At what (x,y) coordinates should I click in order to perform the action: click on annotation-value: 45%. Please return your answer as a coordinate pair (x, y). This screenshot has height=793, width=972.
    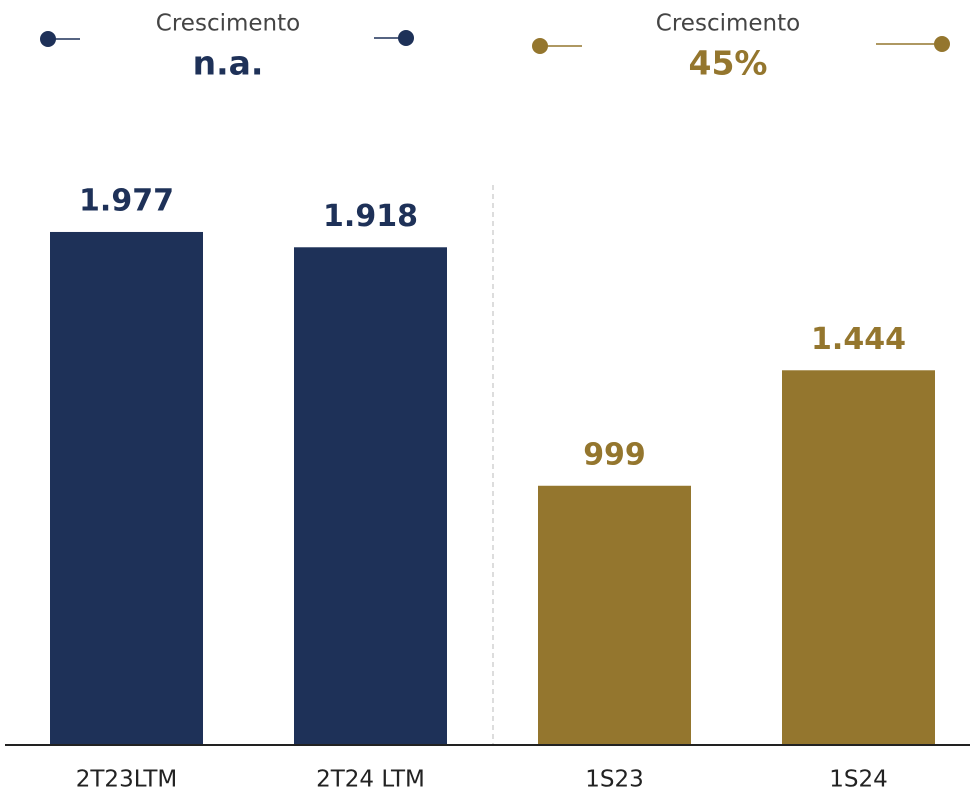
    Looking at the image, I should click on (728, 63).